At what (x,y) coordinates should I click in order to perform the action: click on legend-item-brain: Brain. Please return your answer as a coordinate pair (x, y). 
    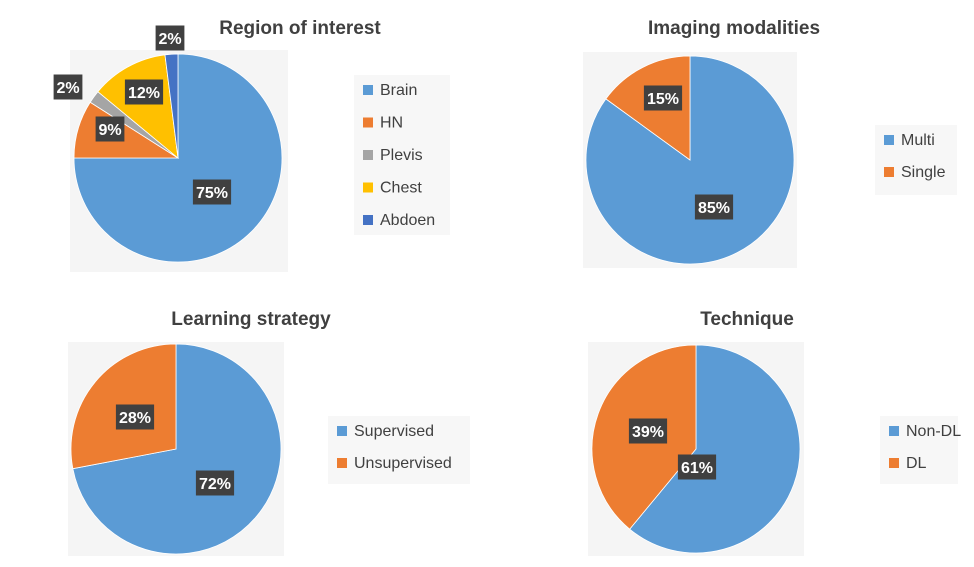
    Looking at the image, I should click on (390, 90).